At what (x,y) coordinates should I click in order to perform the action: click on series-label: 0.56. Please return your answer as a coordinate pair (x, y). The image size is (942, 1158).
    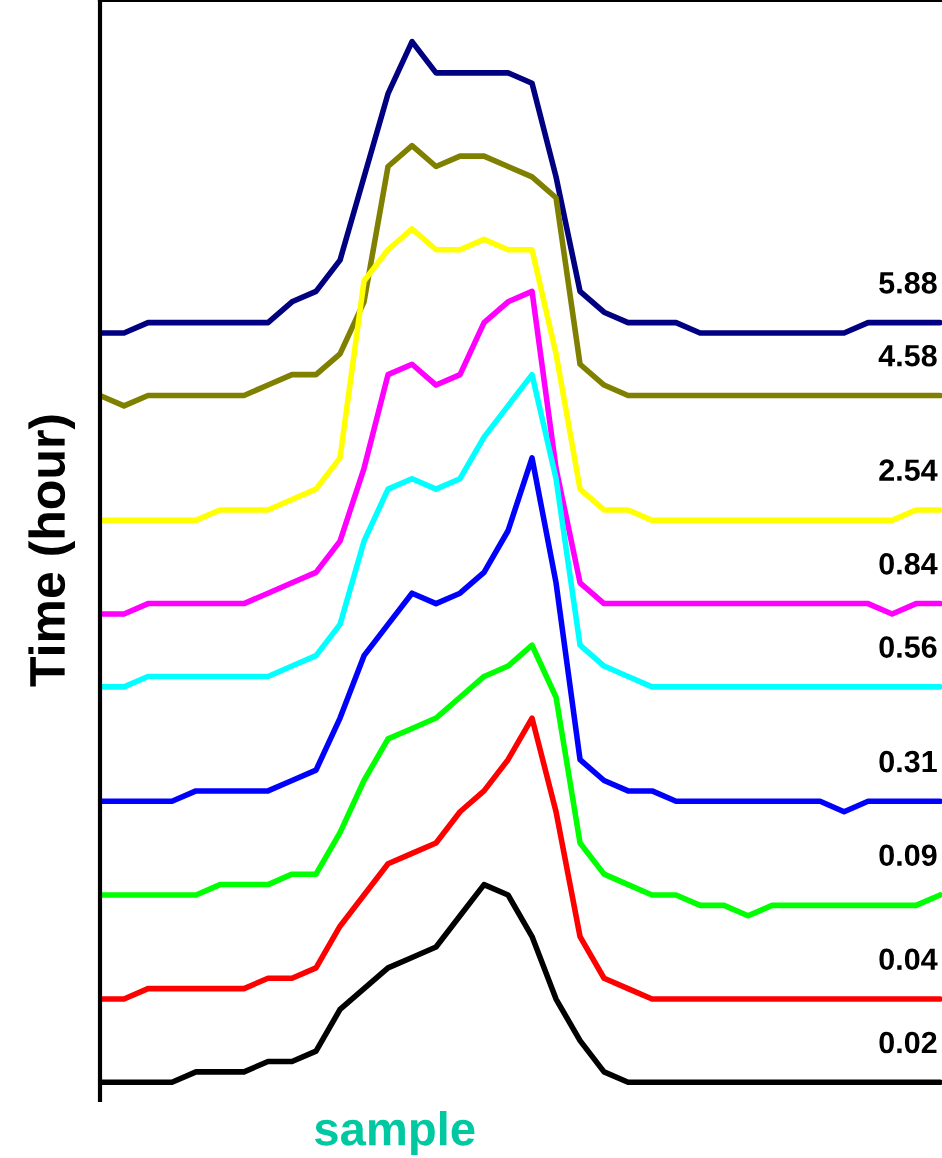
    Looking at the image, I should click on (908, 647).